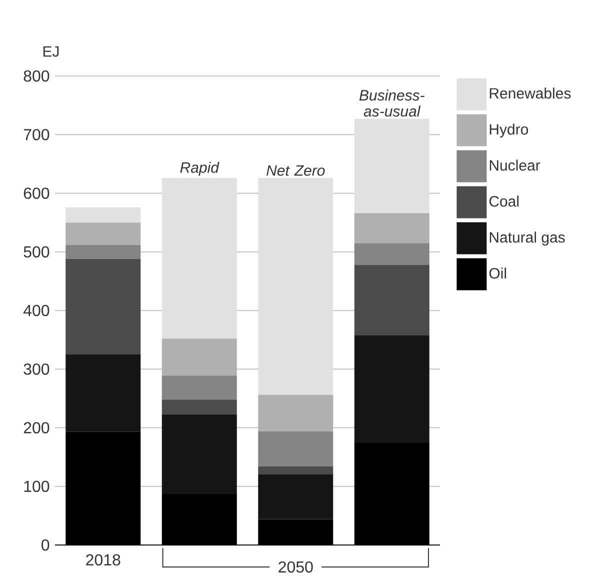  What do you see at coordinates (103, 560) in the screenshot?
I see `x-tick-label: 2018` at bounding box center [103, 560].